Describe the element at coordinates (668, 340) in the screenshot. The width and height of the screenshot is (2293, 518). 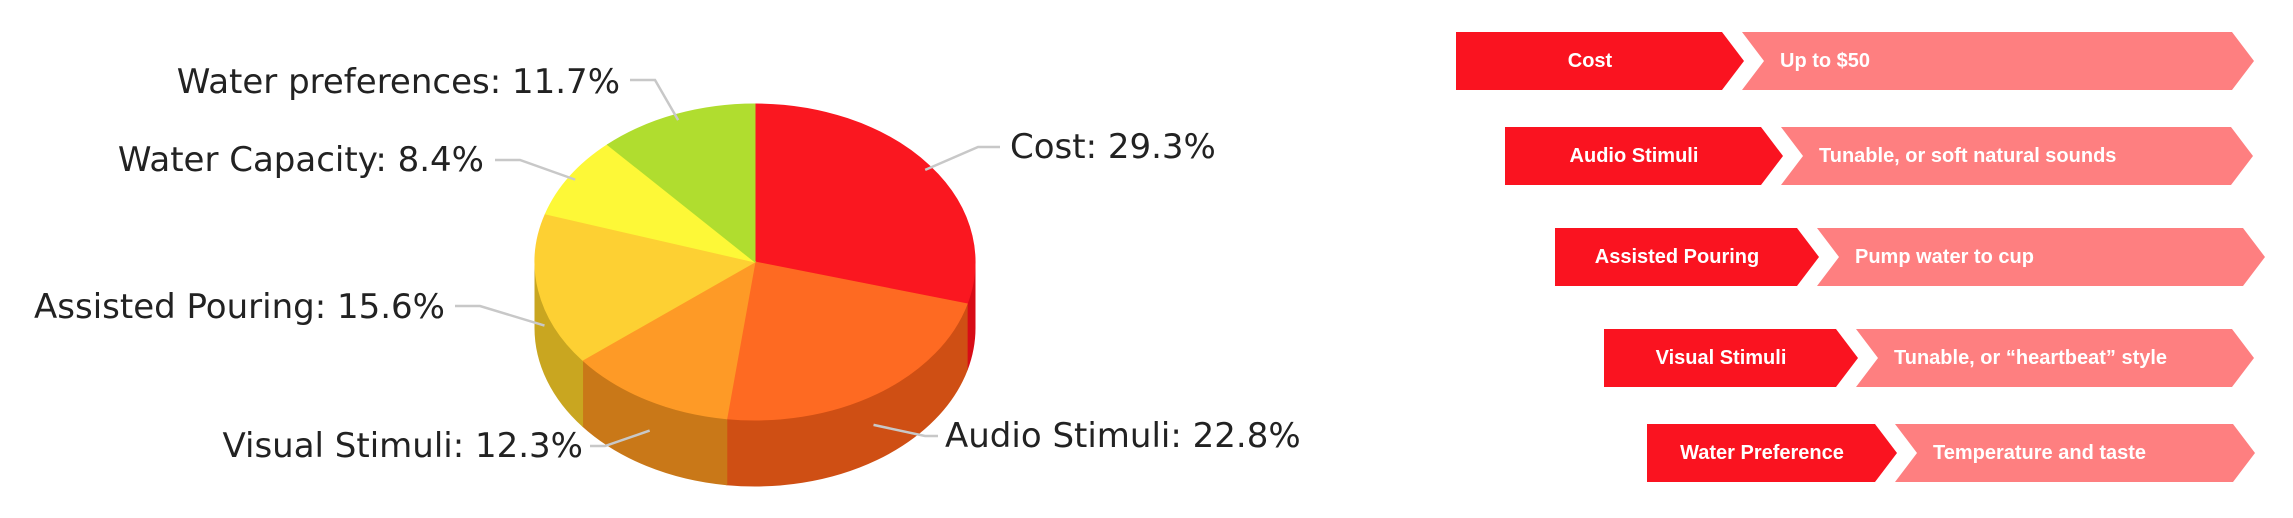
I see `pie-slice-visual-stimuli` at that location.